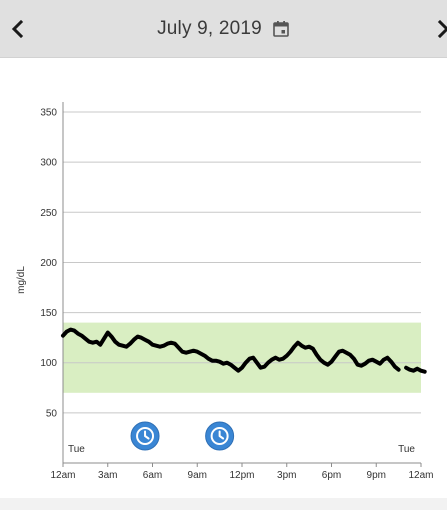 The image size is (447, 510). Describe the element at coordinates (21, 280) in the screenshot. I see `y-axis-title: mg/dL` at that location.